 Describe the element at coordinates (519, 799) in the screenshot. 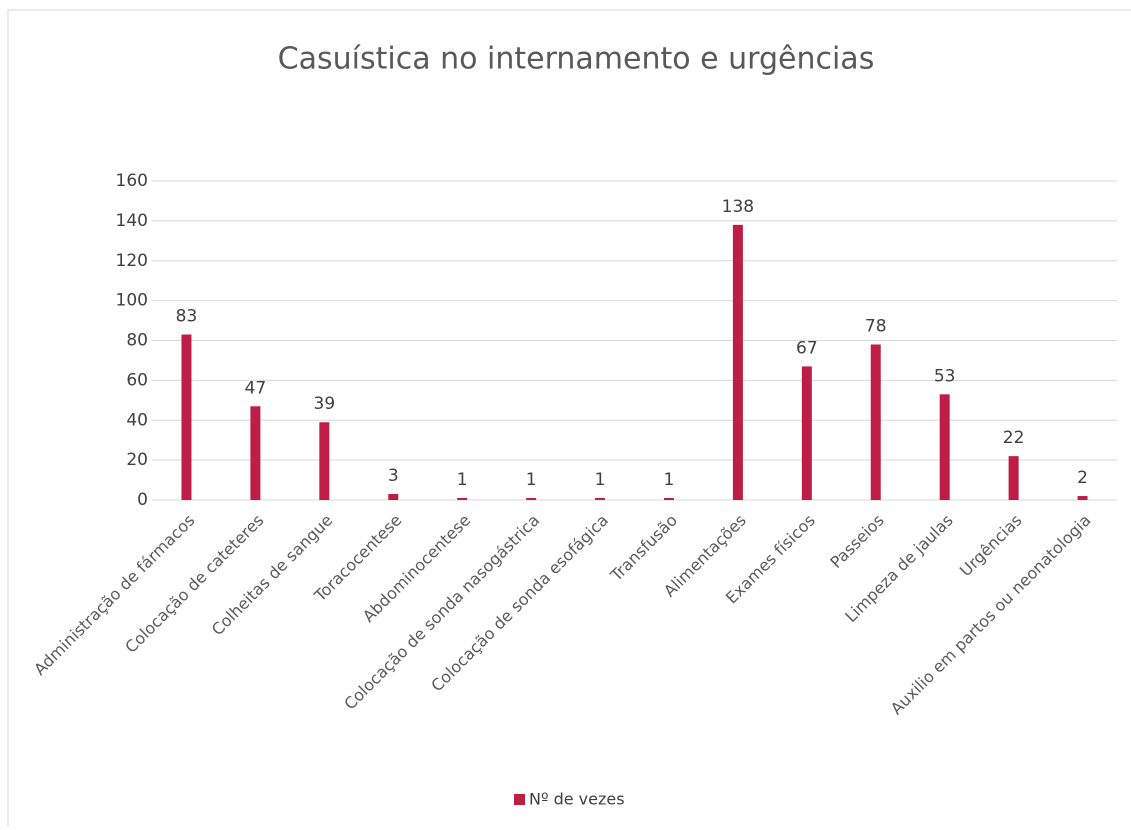

I see `legend-swatch` at that location.